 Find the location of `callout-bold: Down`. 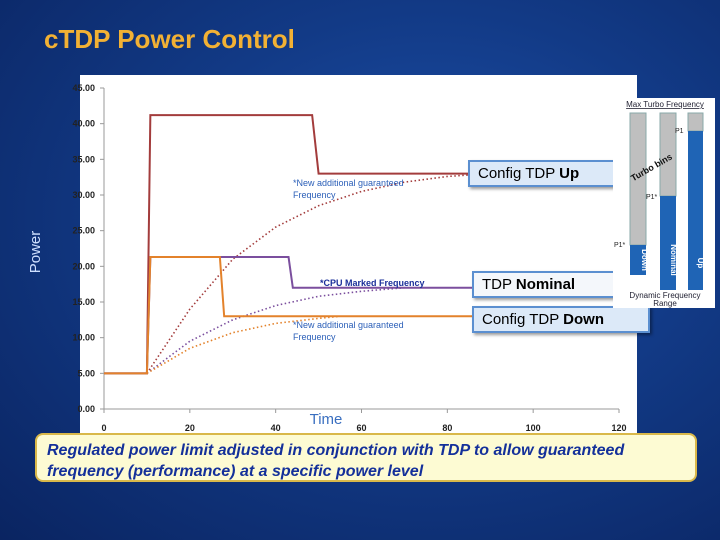

callout-bold: Down is located at coordinates (583, 319).